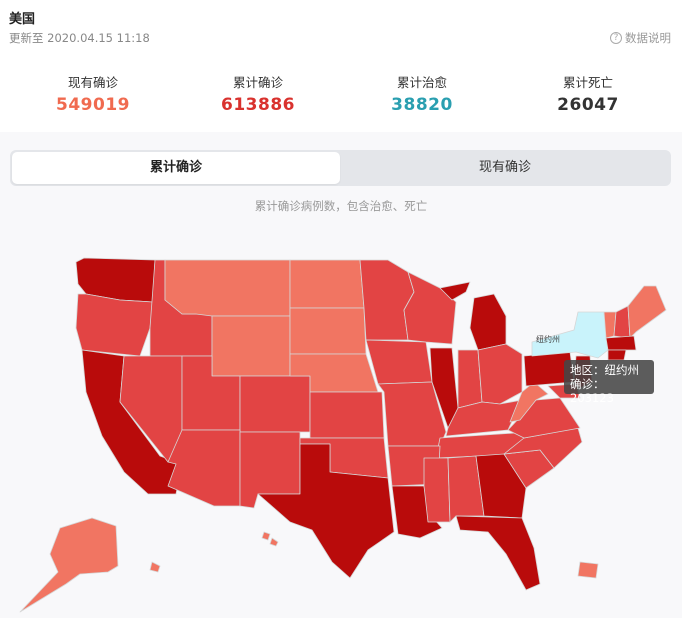  I want to click on stat-current-confirmed: 现有确诊 549019, so click(93, 93).